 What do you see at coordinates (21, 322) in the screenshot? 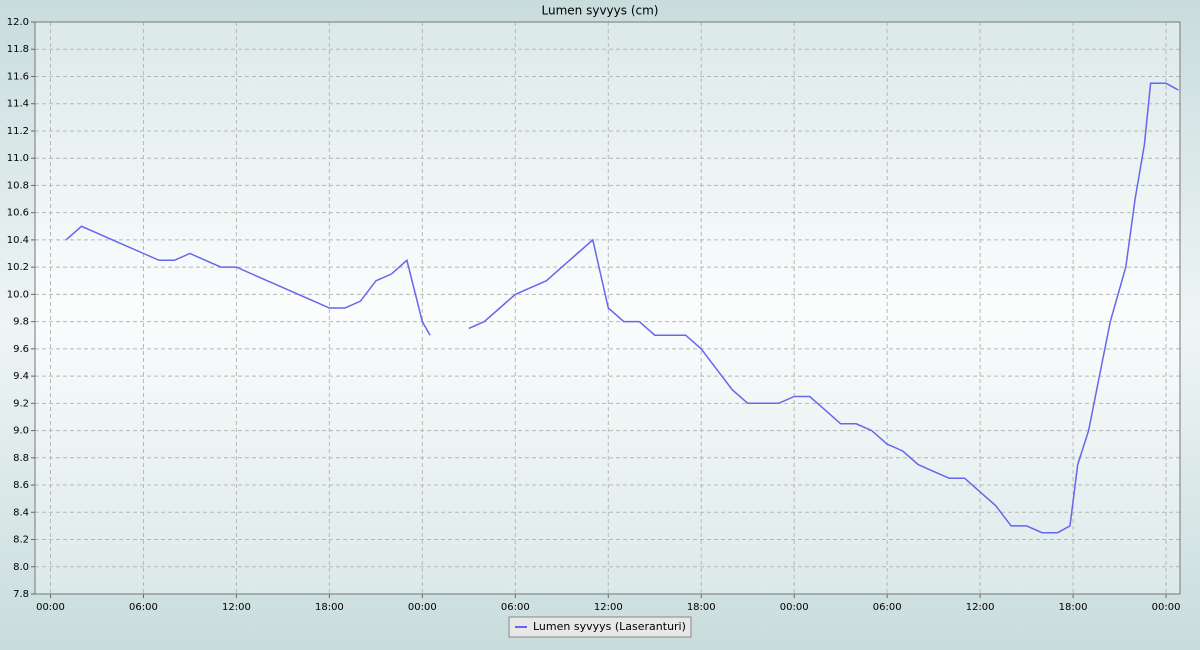
I see `y-tick-label: 9.8` at bounding box center [21, 322].